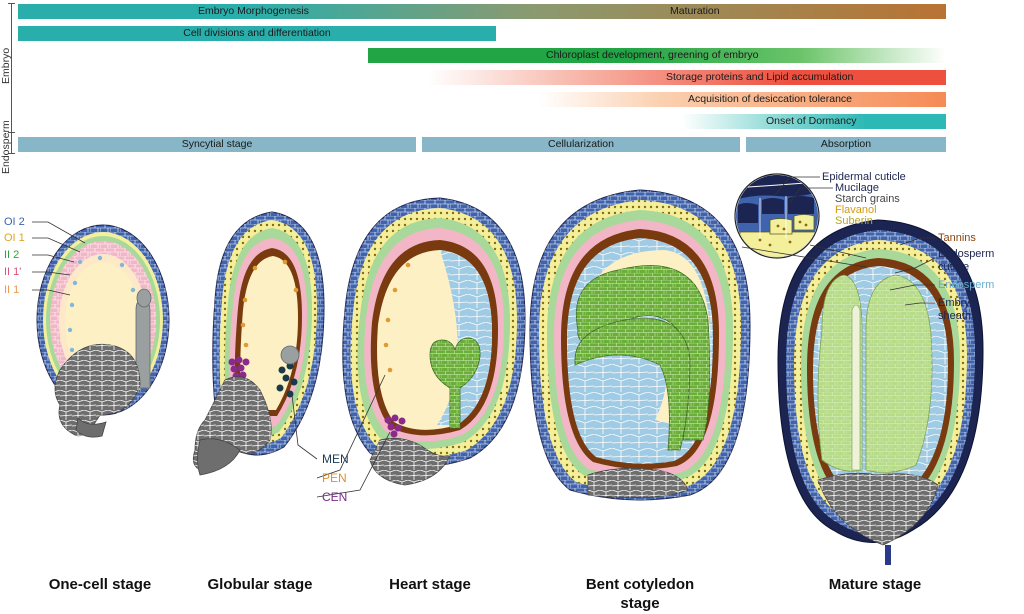 This screenshot has width=1024, height=614. What do you see at coordinates (335, 497) in the screenshot?
I see `cen-label: CEN` at bounding box center [335, 497].